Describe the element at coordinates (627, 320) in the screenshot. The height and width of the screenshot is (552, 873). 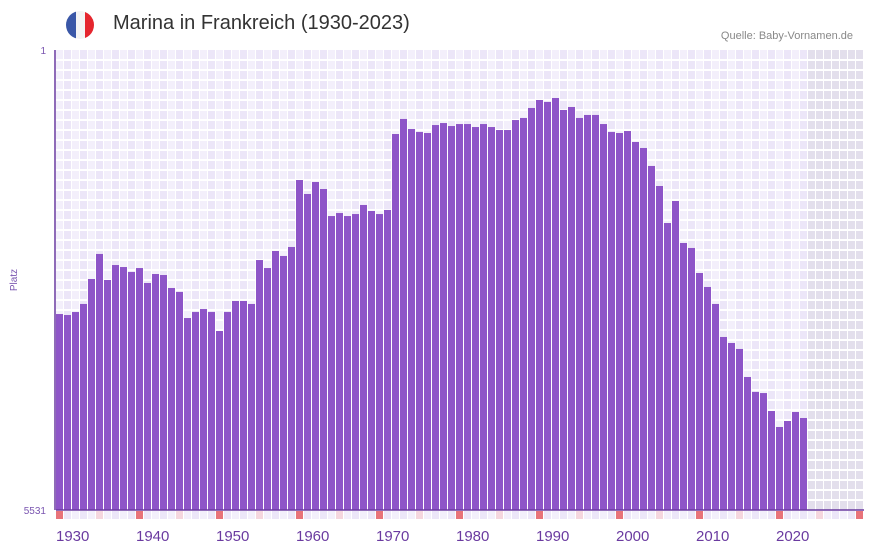
I see `bar-2001` at that location.